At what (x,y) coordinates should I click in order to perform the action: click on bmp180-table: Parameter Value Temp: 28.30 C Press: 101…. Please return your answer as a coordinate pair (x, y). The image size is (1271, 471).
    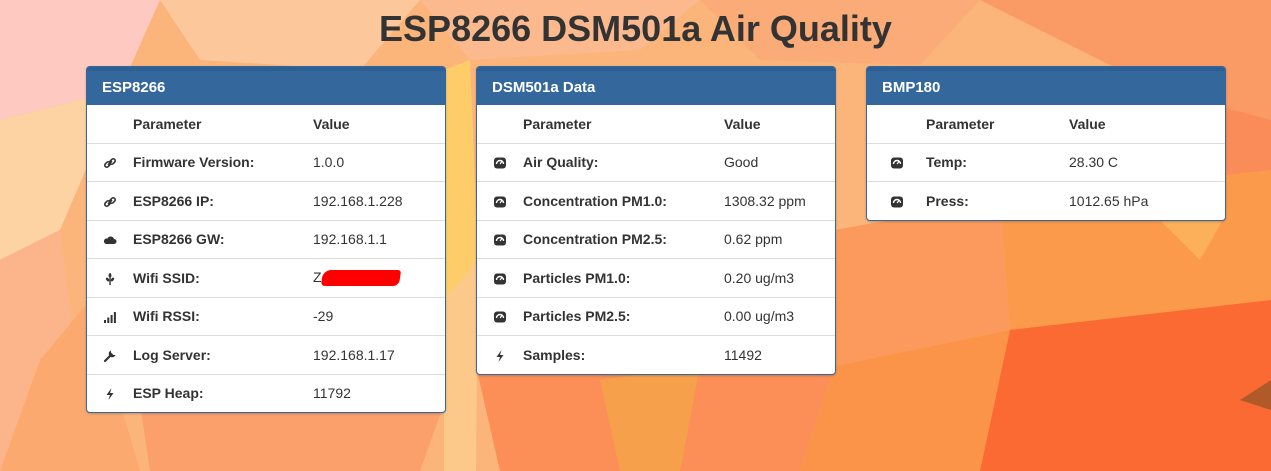
    Looking at the image, I should click on (1046, 162).